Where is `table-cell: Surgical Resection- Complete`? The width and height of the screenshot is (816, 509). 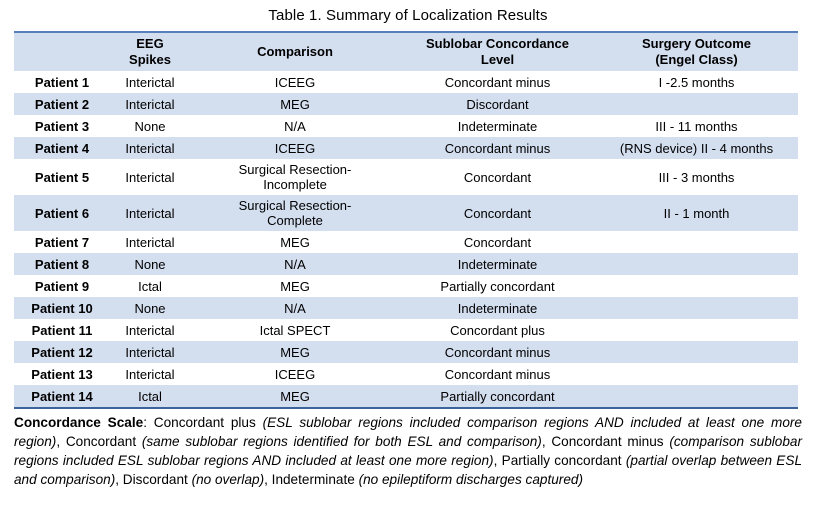 table-cell: Surgical Resection- Complete is located at coordinates (295, 213).